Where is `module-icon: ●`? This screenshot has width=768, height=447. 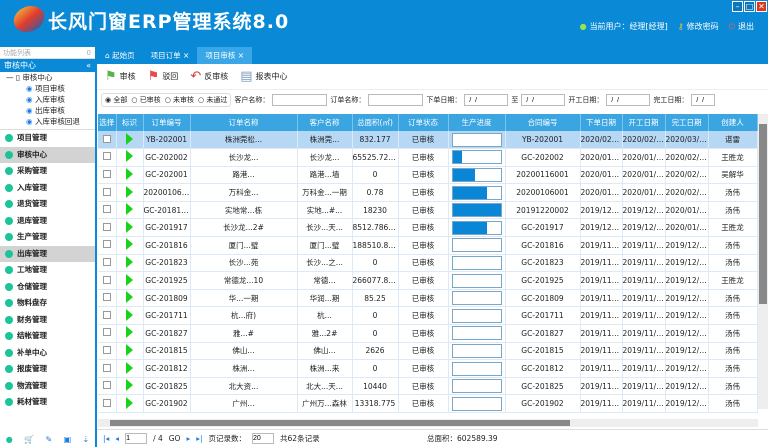
module-icon: ● is located at coordinates (9, 439).